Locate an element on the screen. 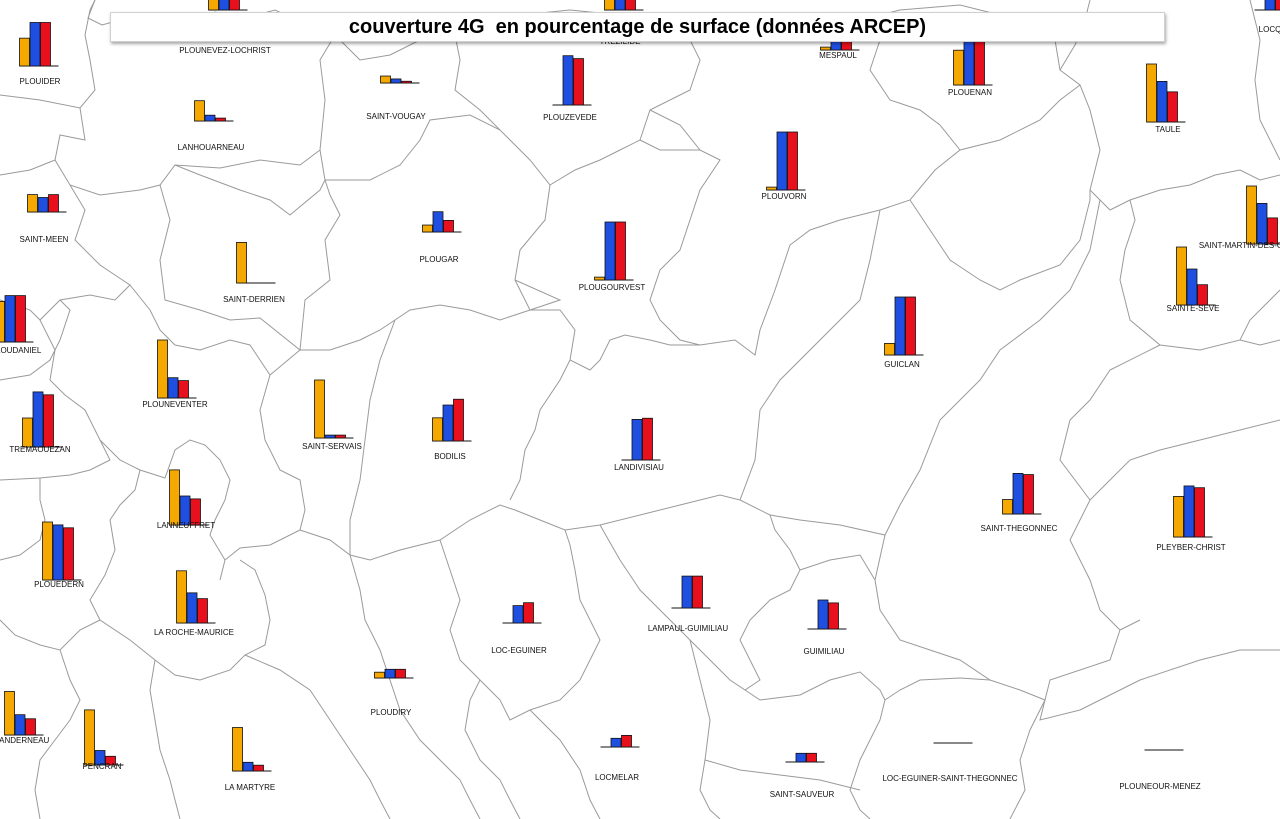 This screenshot has height=819, width=1280. commune-label: PLOUDIRY is located at coordinates (391, 712).